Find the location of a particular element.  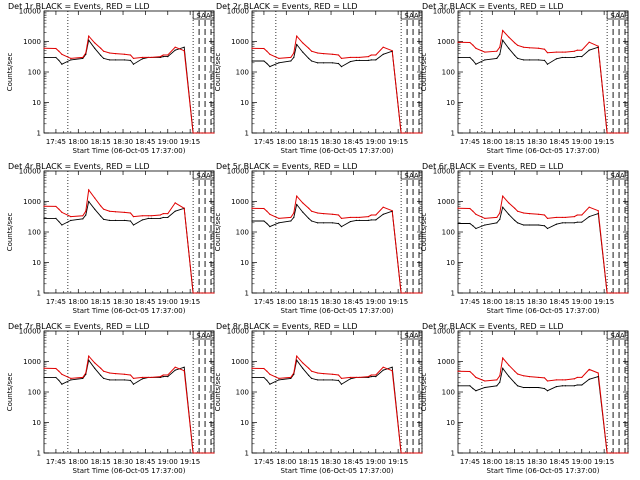

x-tick-label: 17:45 is located at coordinates (470, 142).